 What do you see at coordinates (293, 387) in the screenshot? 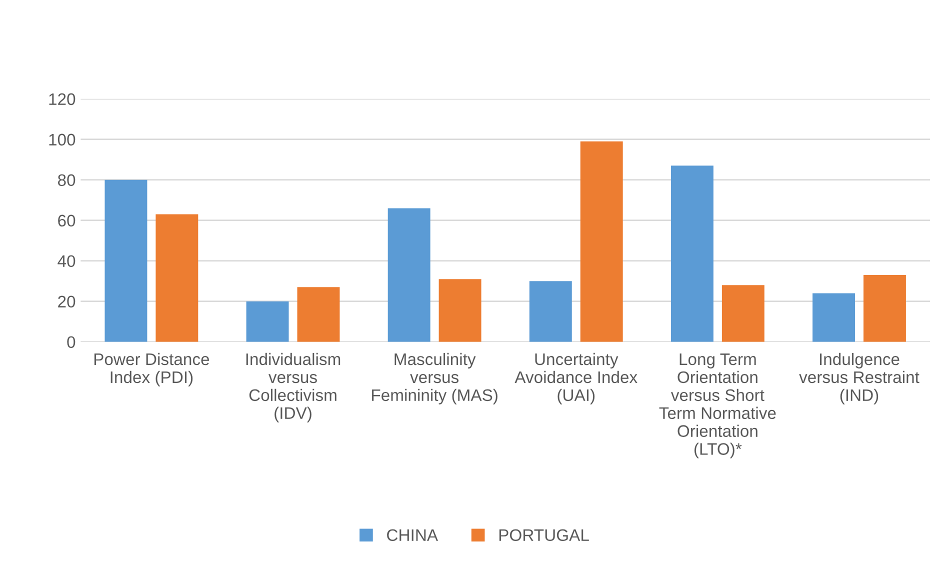
I see `x-tick-label: Individualism versus Collectivism (IDV)` at bounding box center [293, 387].